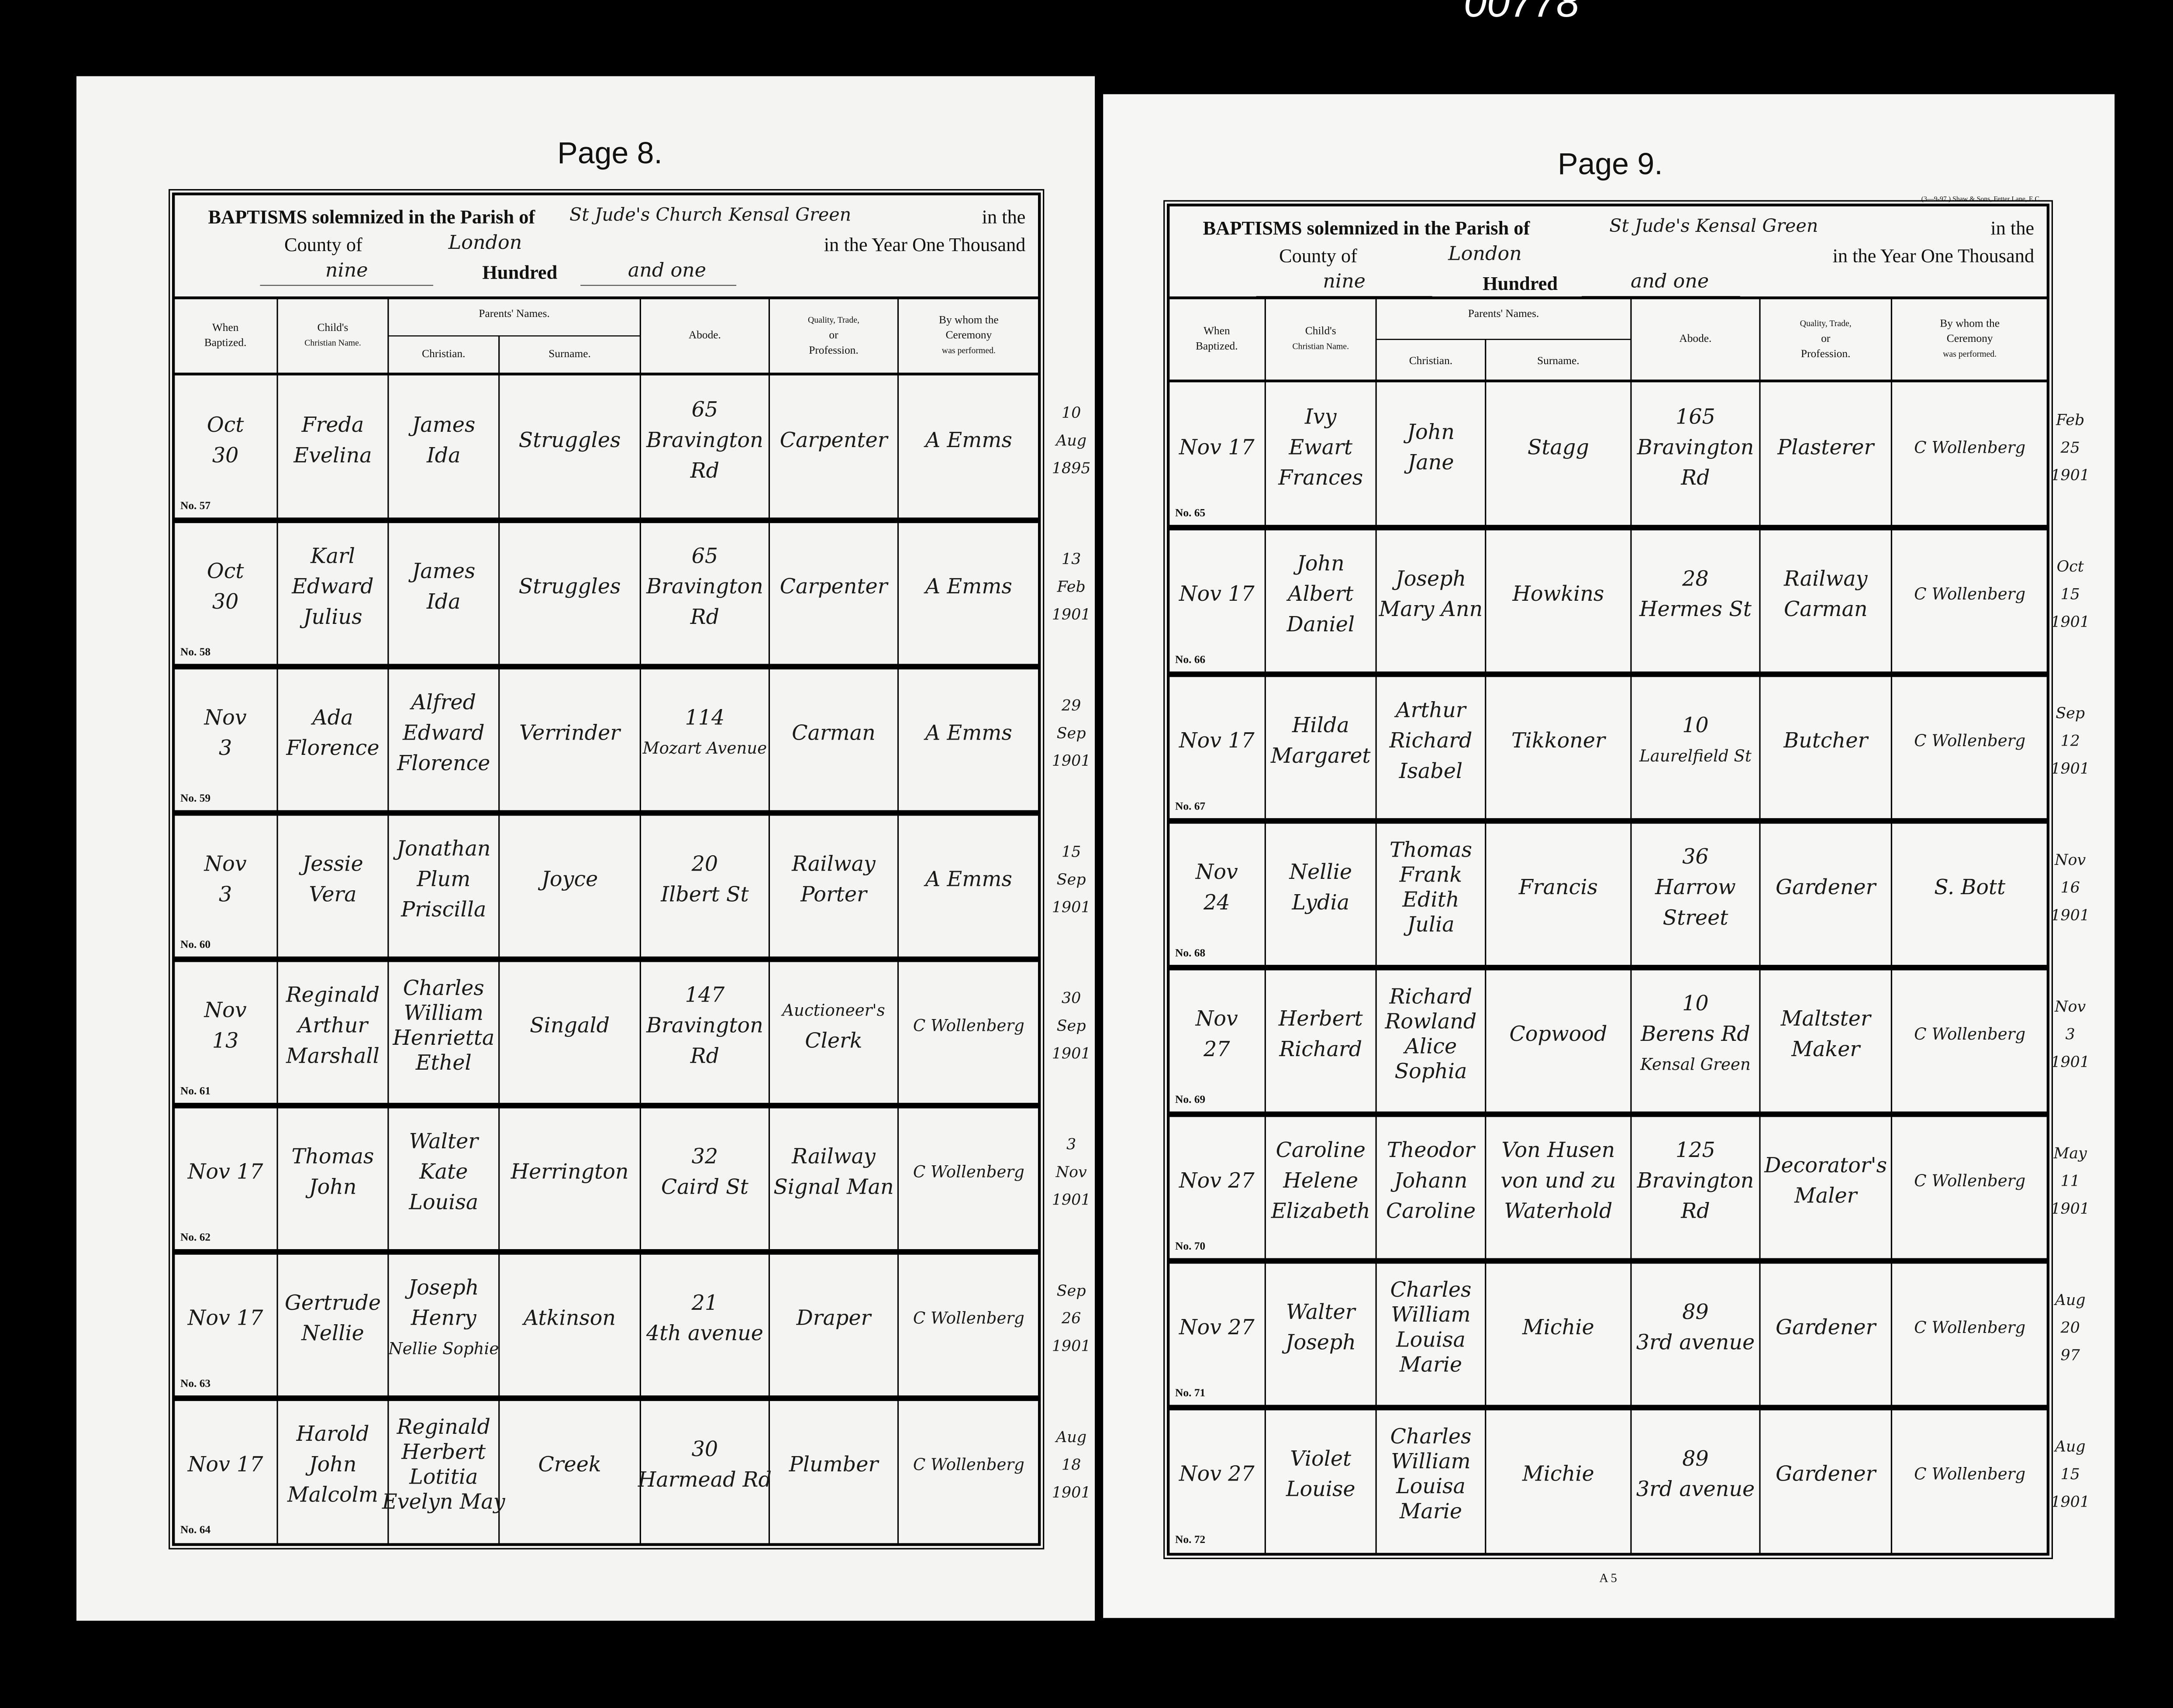 The image size is (2173, 1708). What do you see at coordinates (834, 894) in the screenshot?
I see `entry-trade: Porter` at bounding box center [834, 894].